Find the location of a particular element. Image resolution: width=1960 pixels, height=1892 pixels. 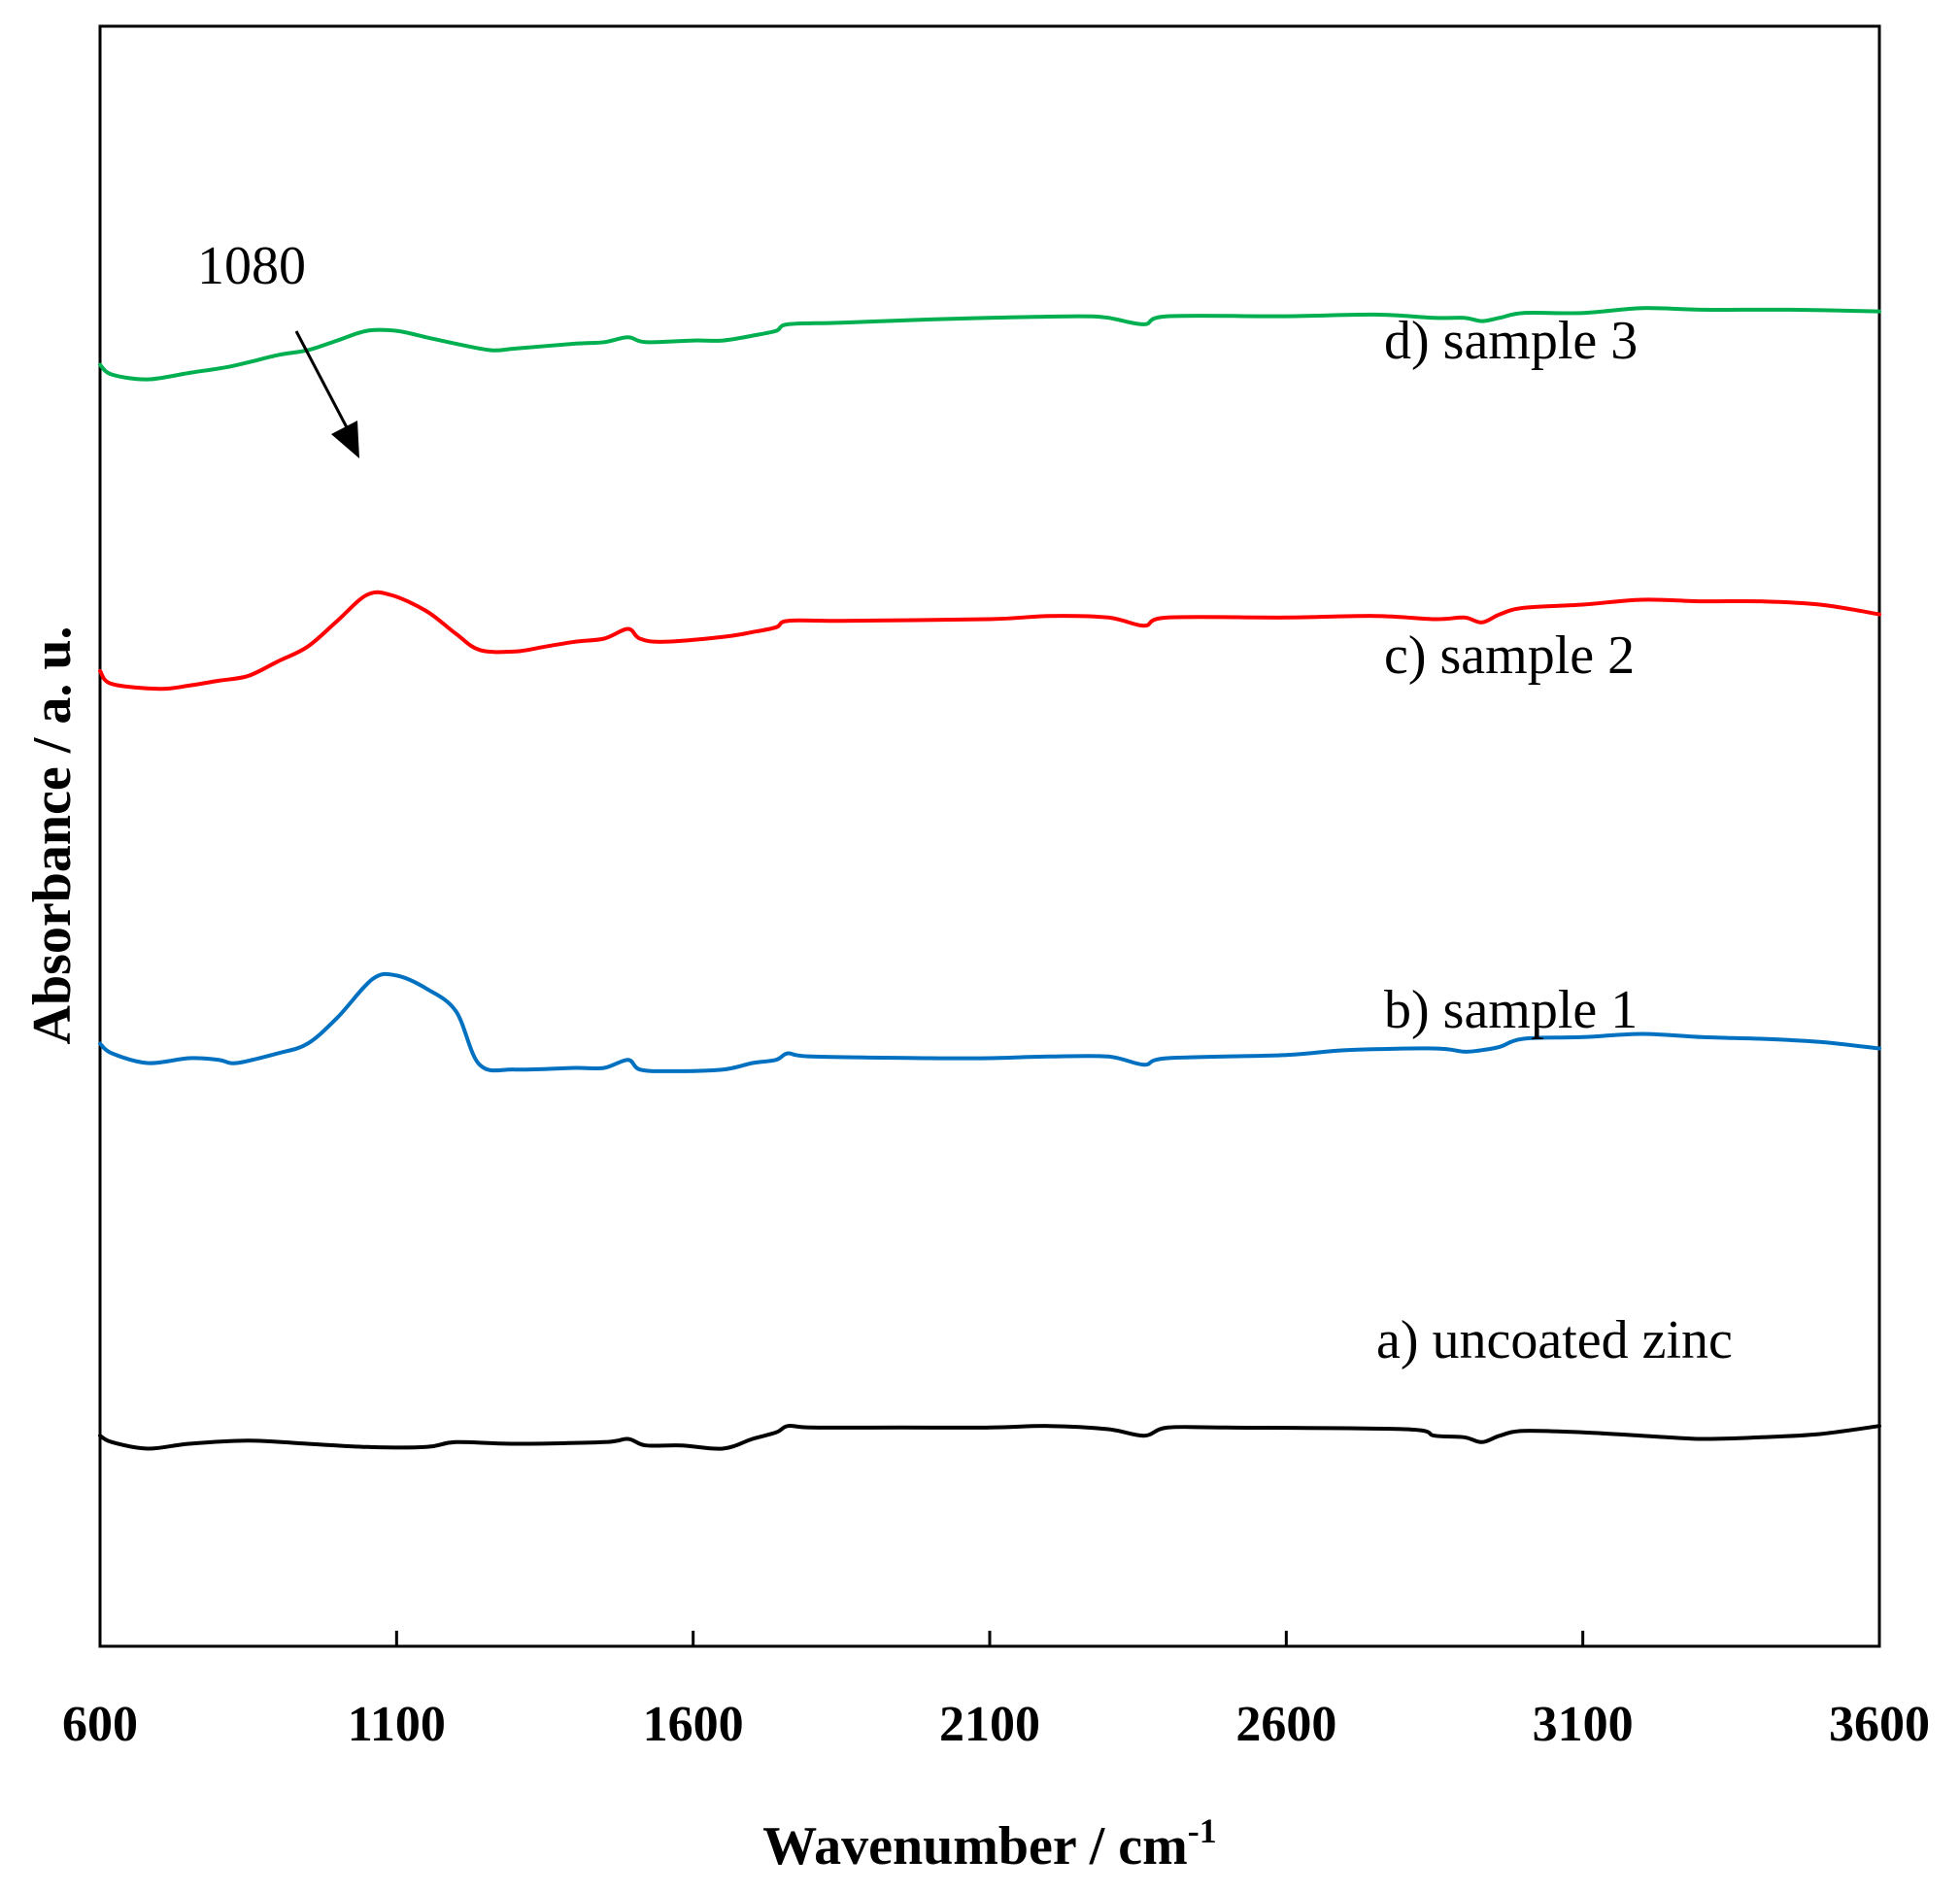

x-tick-label-2600: 2600 is located at coordinates (1285, 1724).